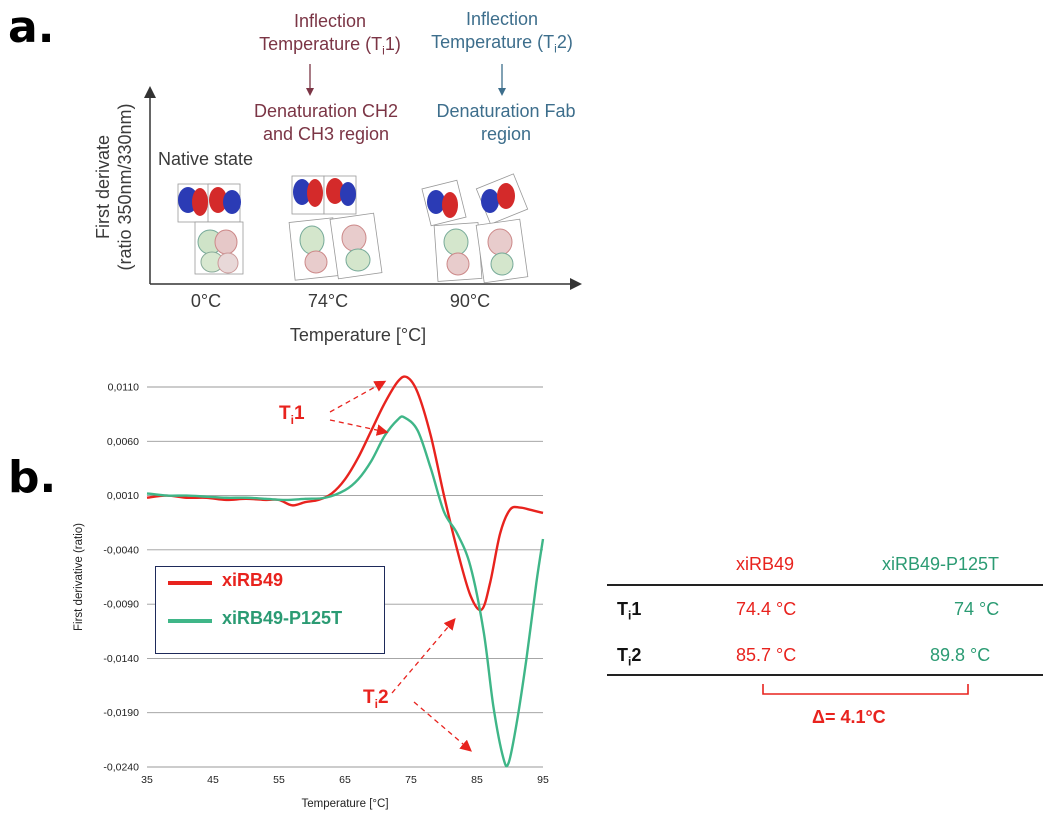 The width and height of the screenshot is (1055, 818). I want to click on chart-x-tick-label: 75, so click(411, 780).